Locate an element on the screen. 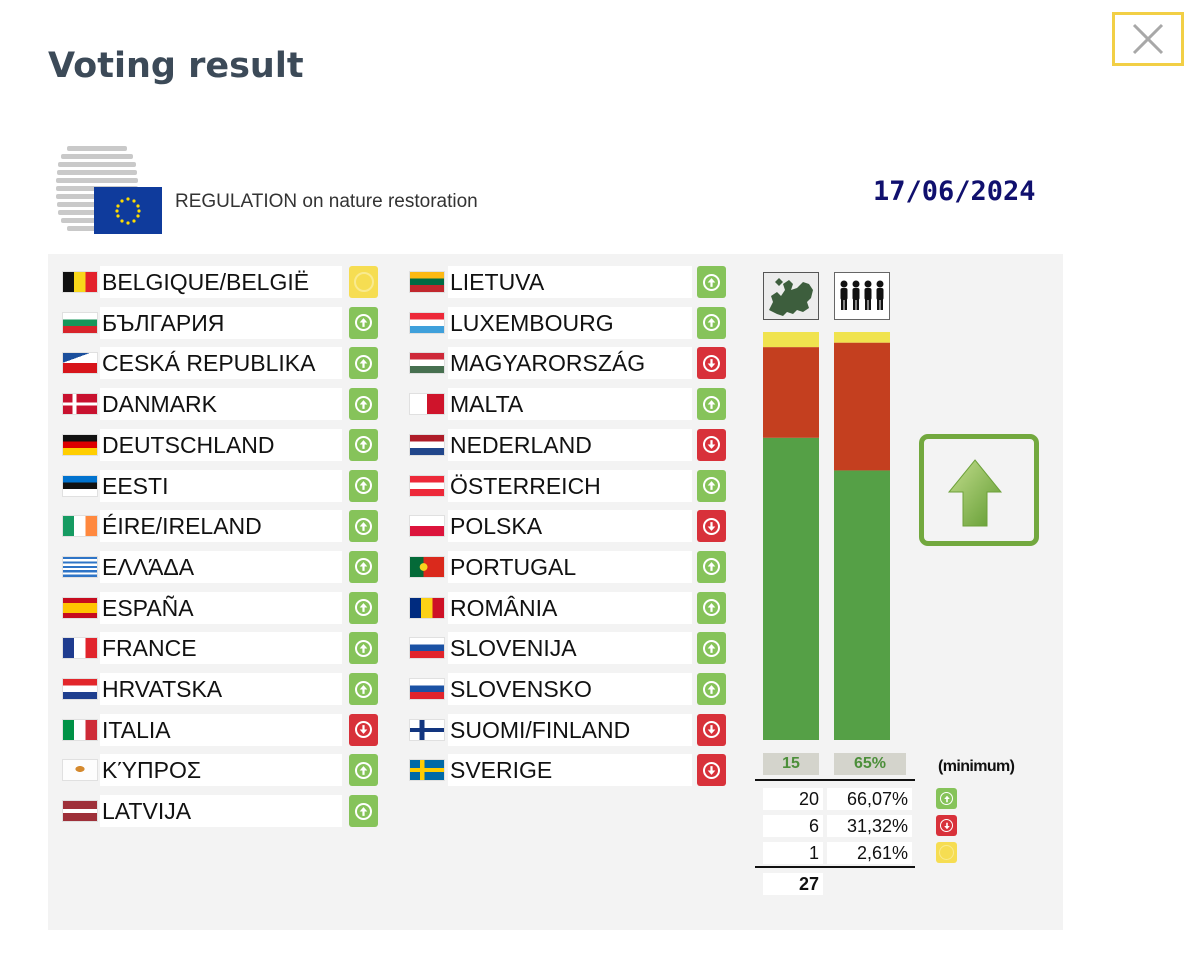 The height and width of the screenshot is (966, 1200). flag-ro-icon is located at coordinates (427, 607).